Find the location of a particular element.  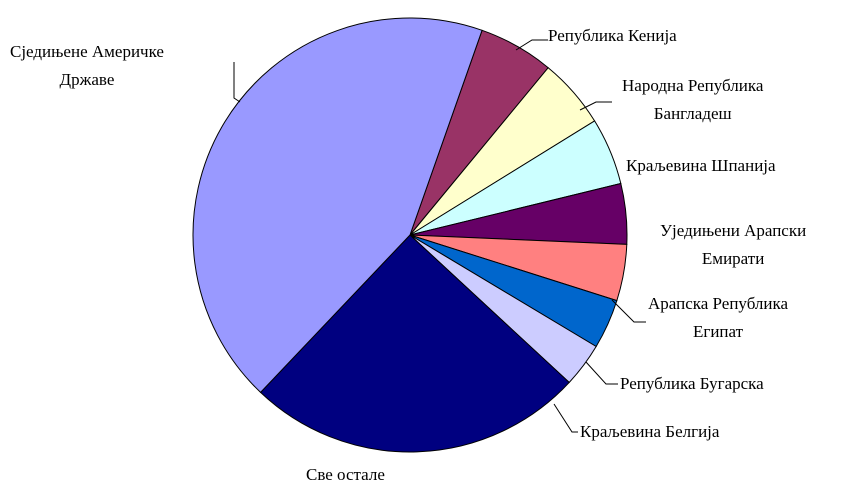

leader-bangladesh is located at coordinates (595, 106).